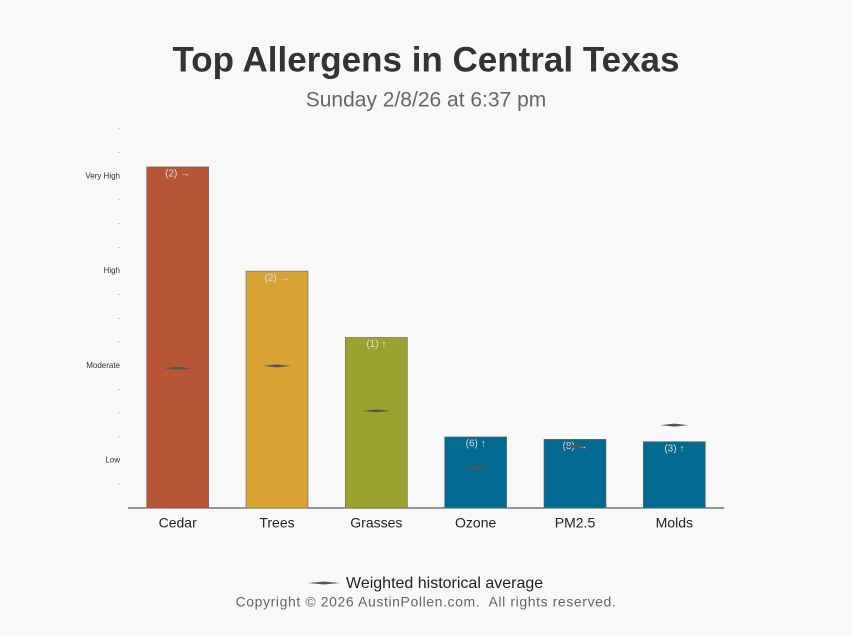  What do you see at coordinates (444, 583) in the screenshot?
I see `legend-label: Weighted historical average` at bounding box center [444, 583].